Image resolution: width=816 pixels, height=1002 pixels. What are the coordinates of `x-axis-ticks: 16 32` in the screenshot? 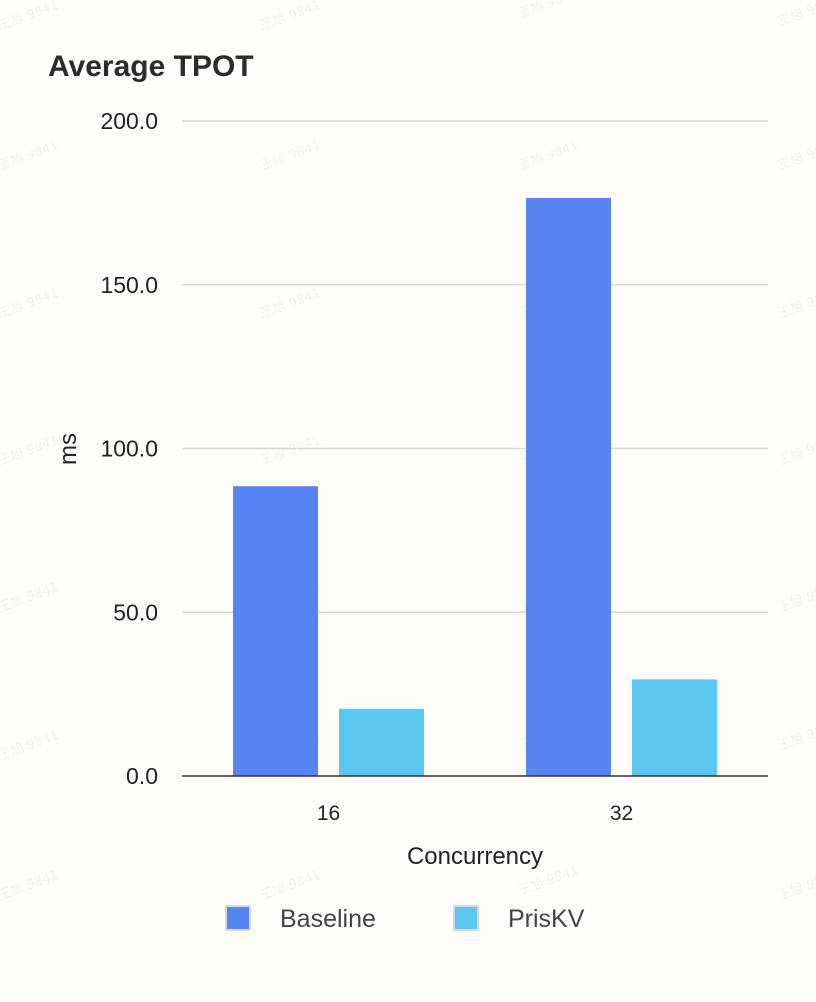 It's located at (475, 813).